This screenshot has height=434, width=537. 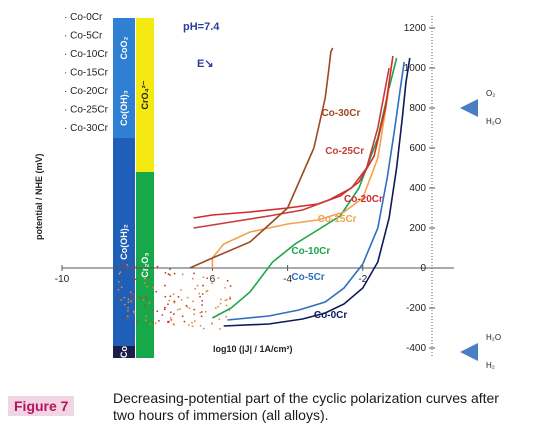 What do you see at coordinates (253, 349) in the screenshot?
I see `x-axis-label: log10 (|J| / 1A/cm²)` at bounding box center [253, 349].